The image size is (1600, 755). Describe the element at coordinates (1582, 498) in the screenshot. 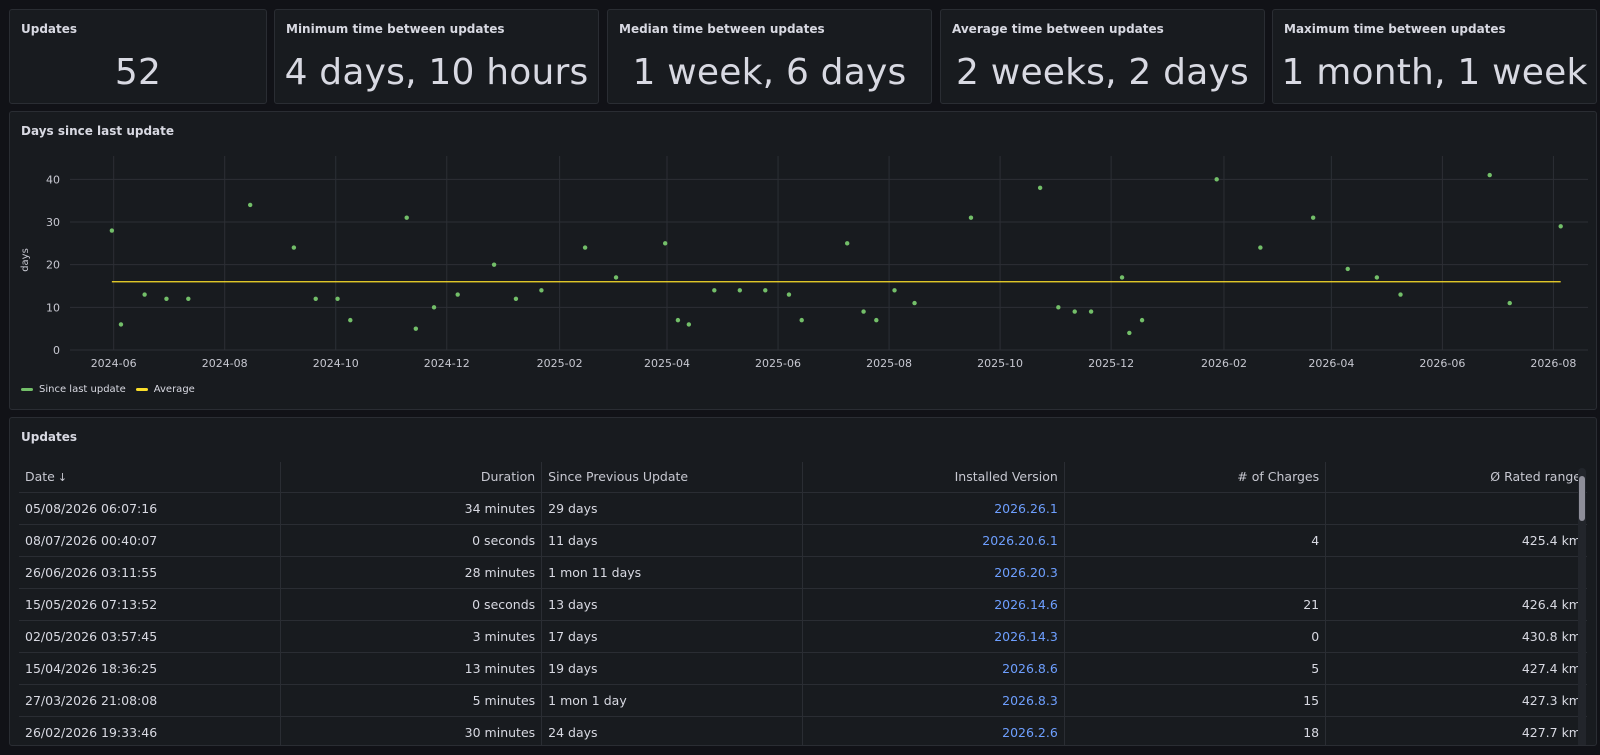

I see `scrollbar-thumb` at that location.